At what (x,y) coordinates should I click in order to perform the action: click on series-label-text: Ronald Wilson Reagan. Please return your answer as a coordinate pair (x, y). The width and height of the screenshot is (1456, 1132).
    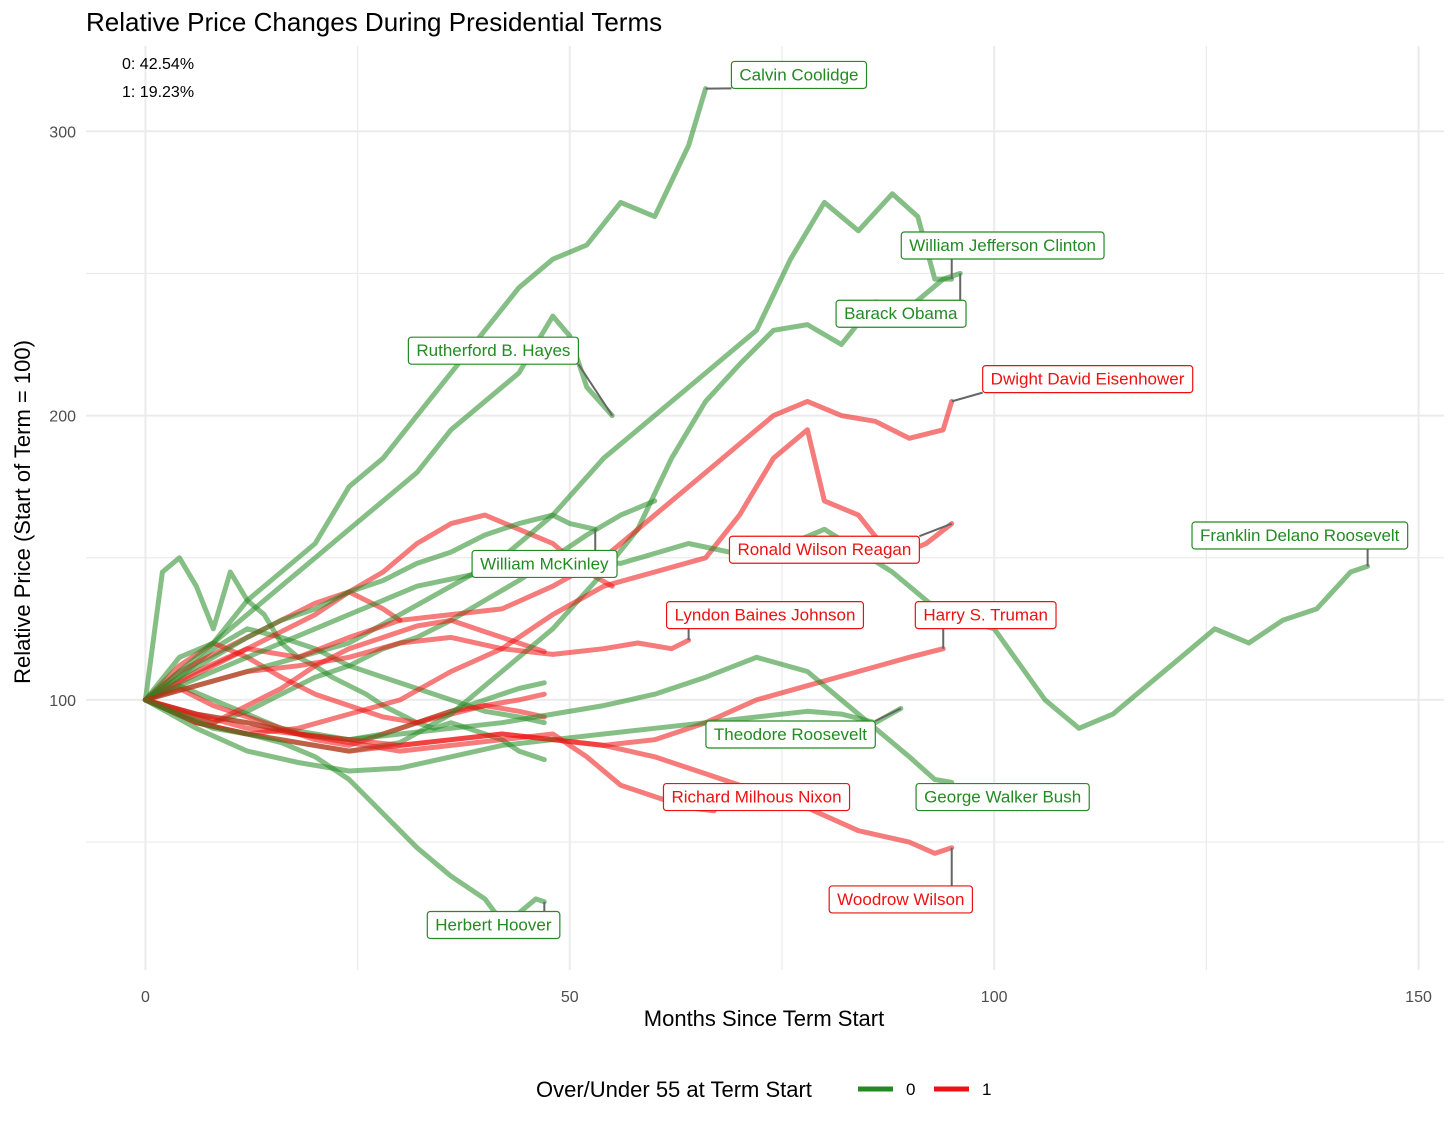
    Looking at the image, I should click on (824, 549).